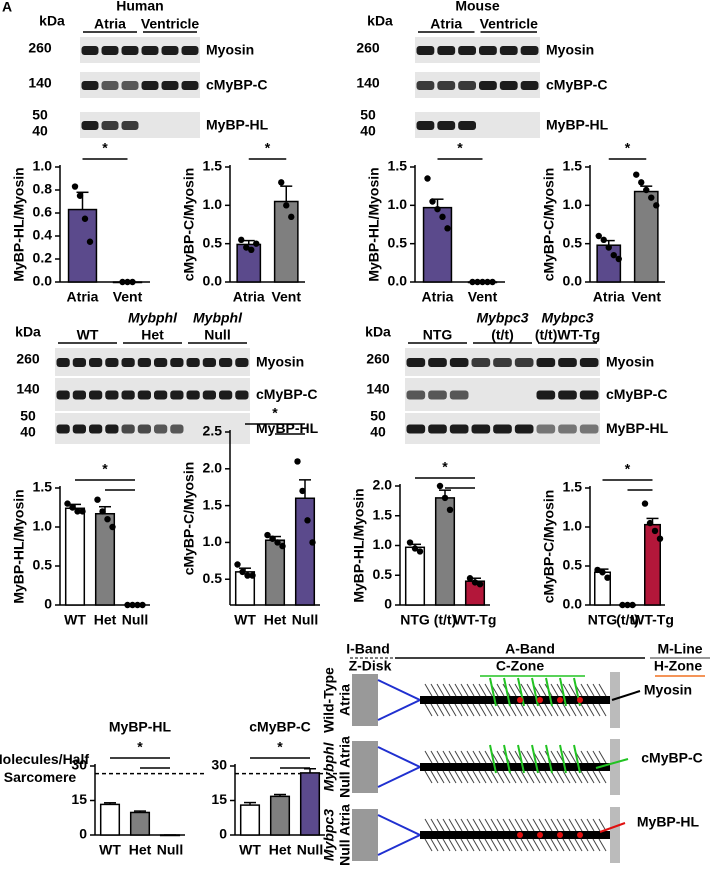  I want to click on chart-title: MyBP-HL, so click(140, 727).